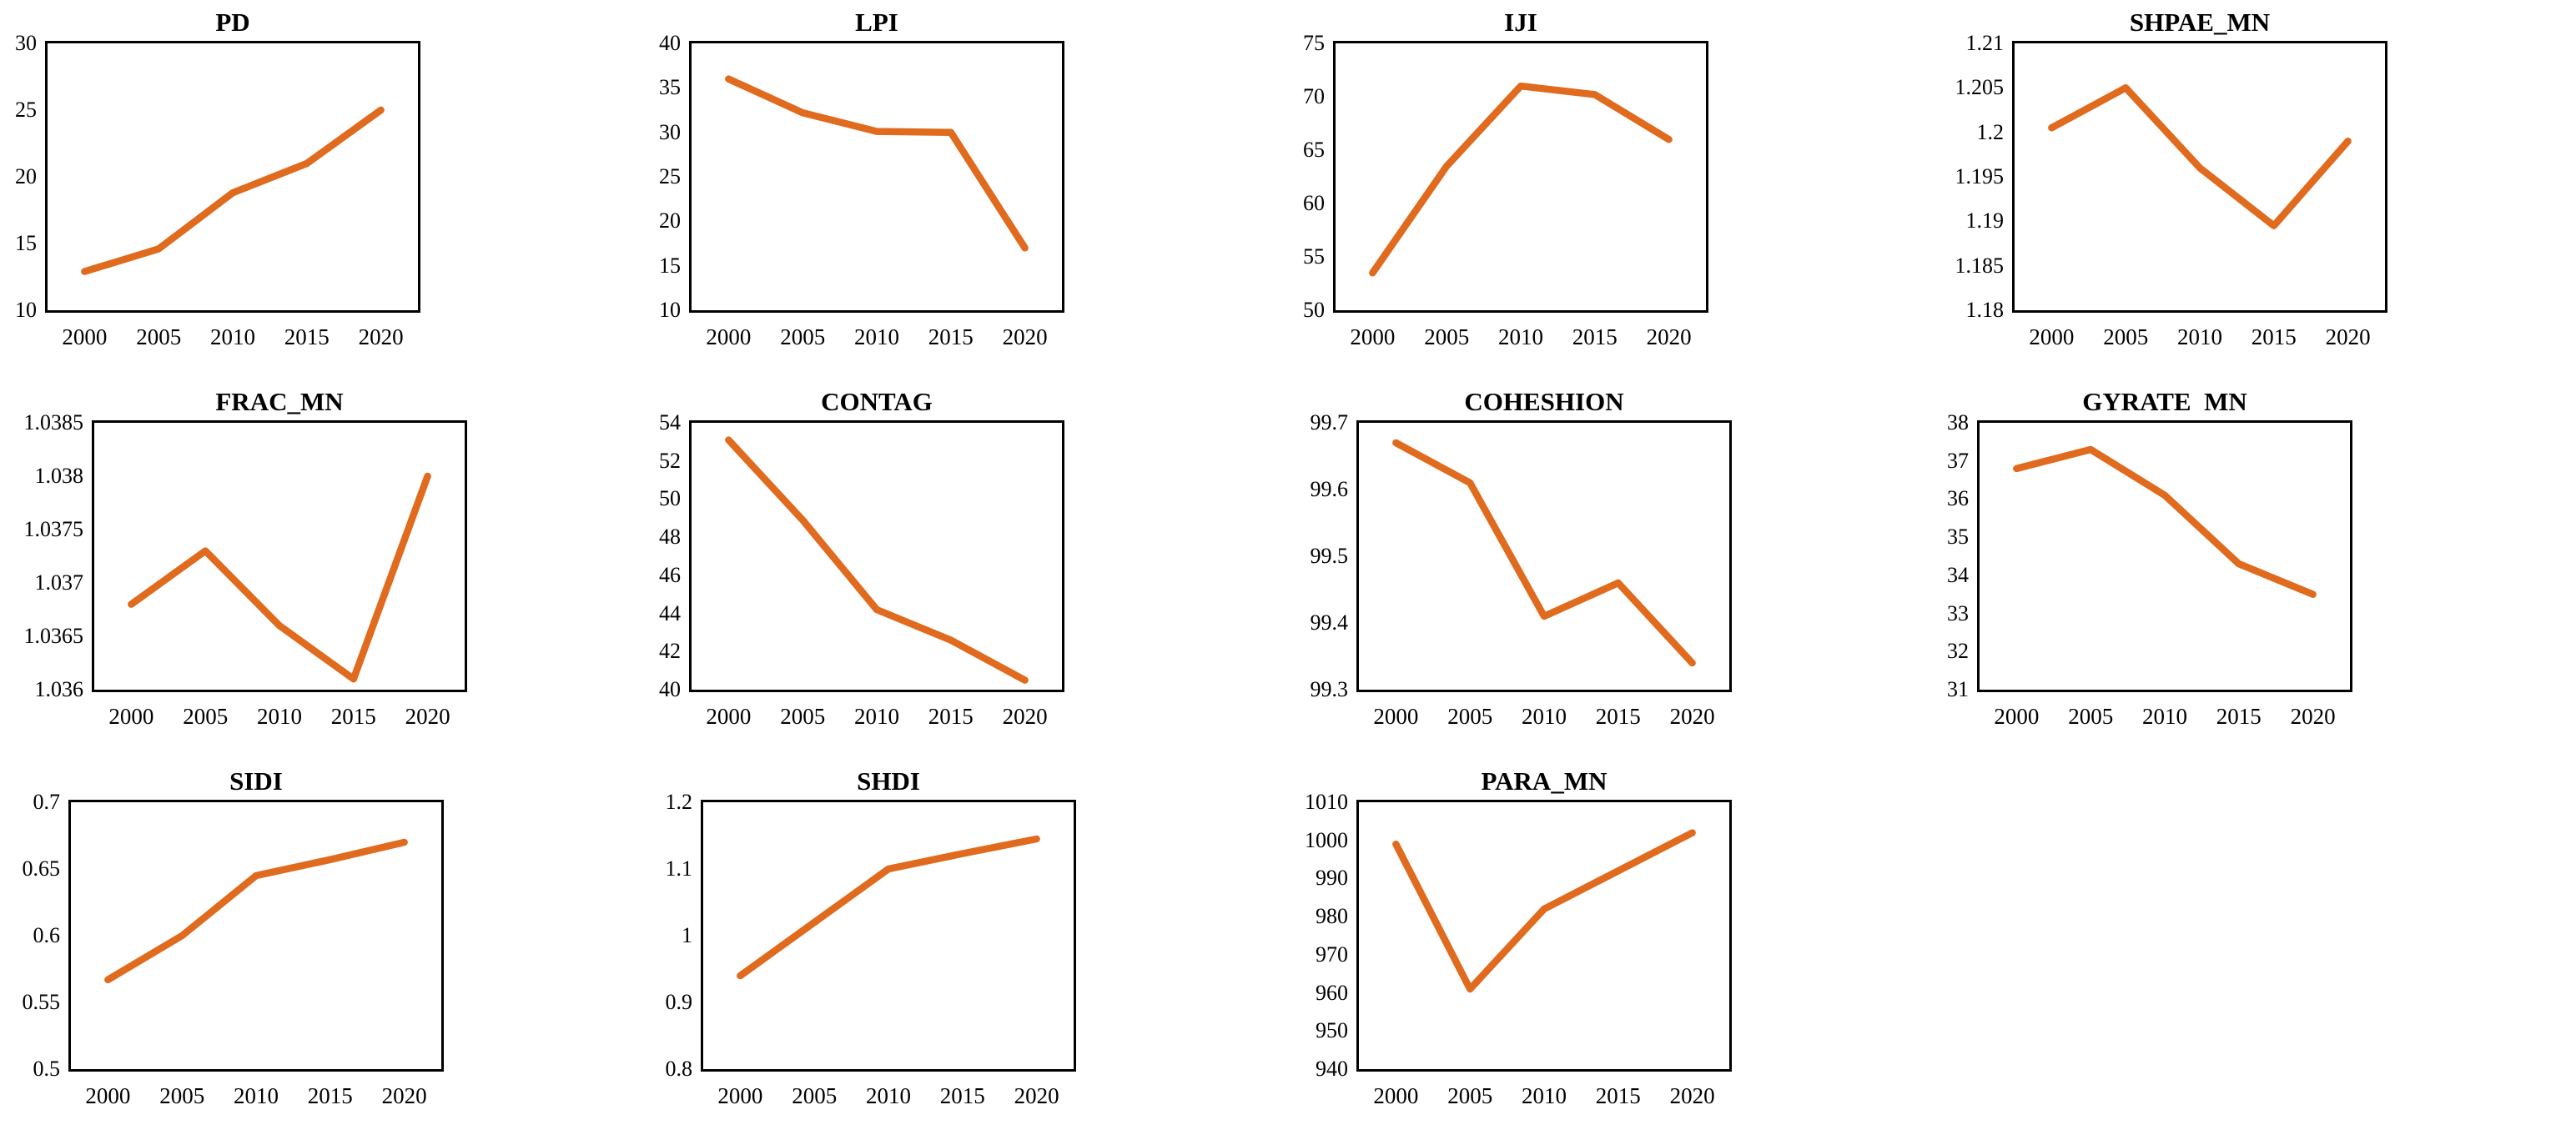  I want to click on y-axis: 1.18 1.185 1.19 1.195 1.2 1.205 1.21, so click(1972, 177).